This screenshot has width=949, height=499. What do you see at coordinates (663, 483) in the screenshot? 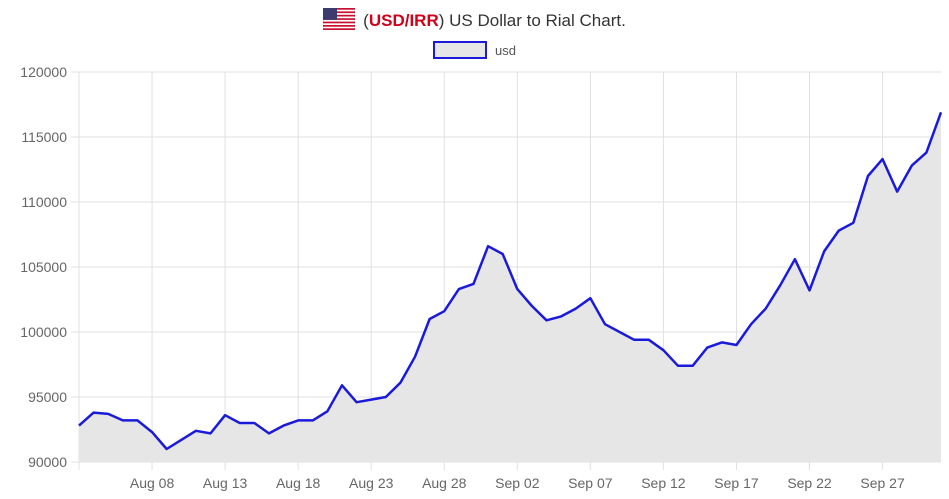
I see `x-tick-label: Sep 12` at bounding box center [663, 483].